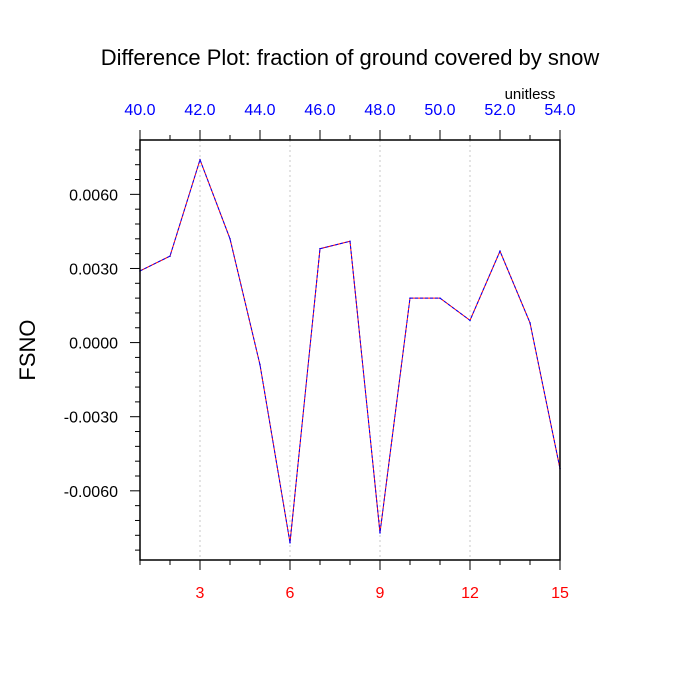  I want to click on top-tick-label: 48.0, so click(379, 110).